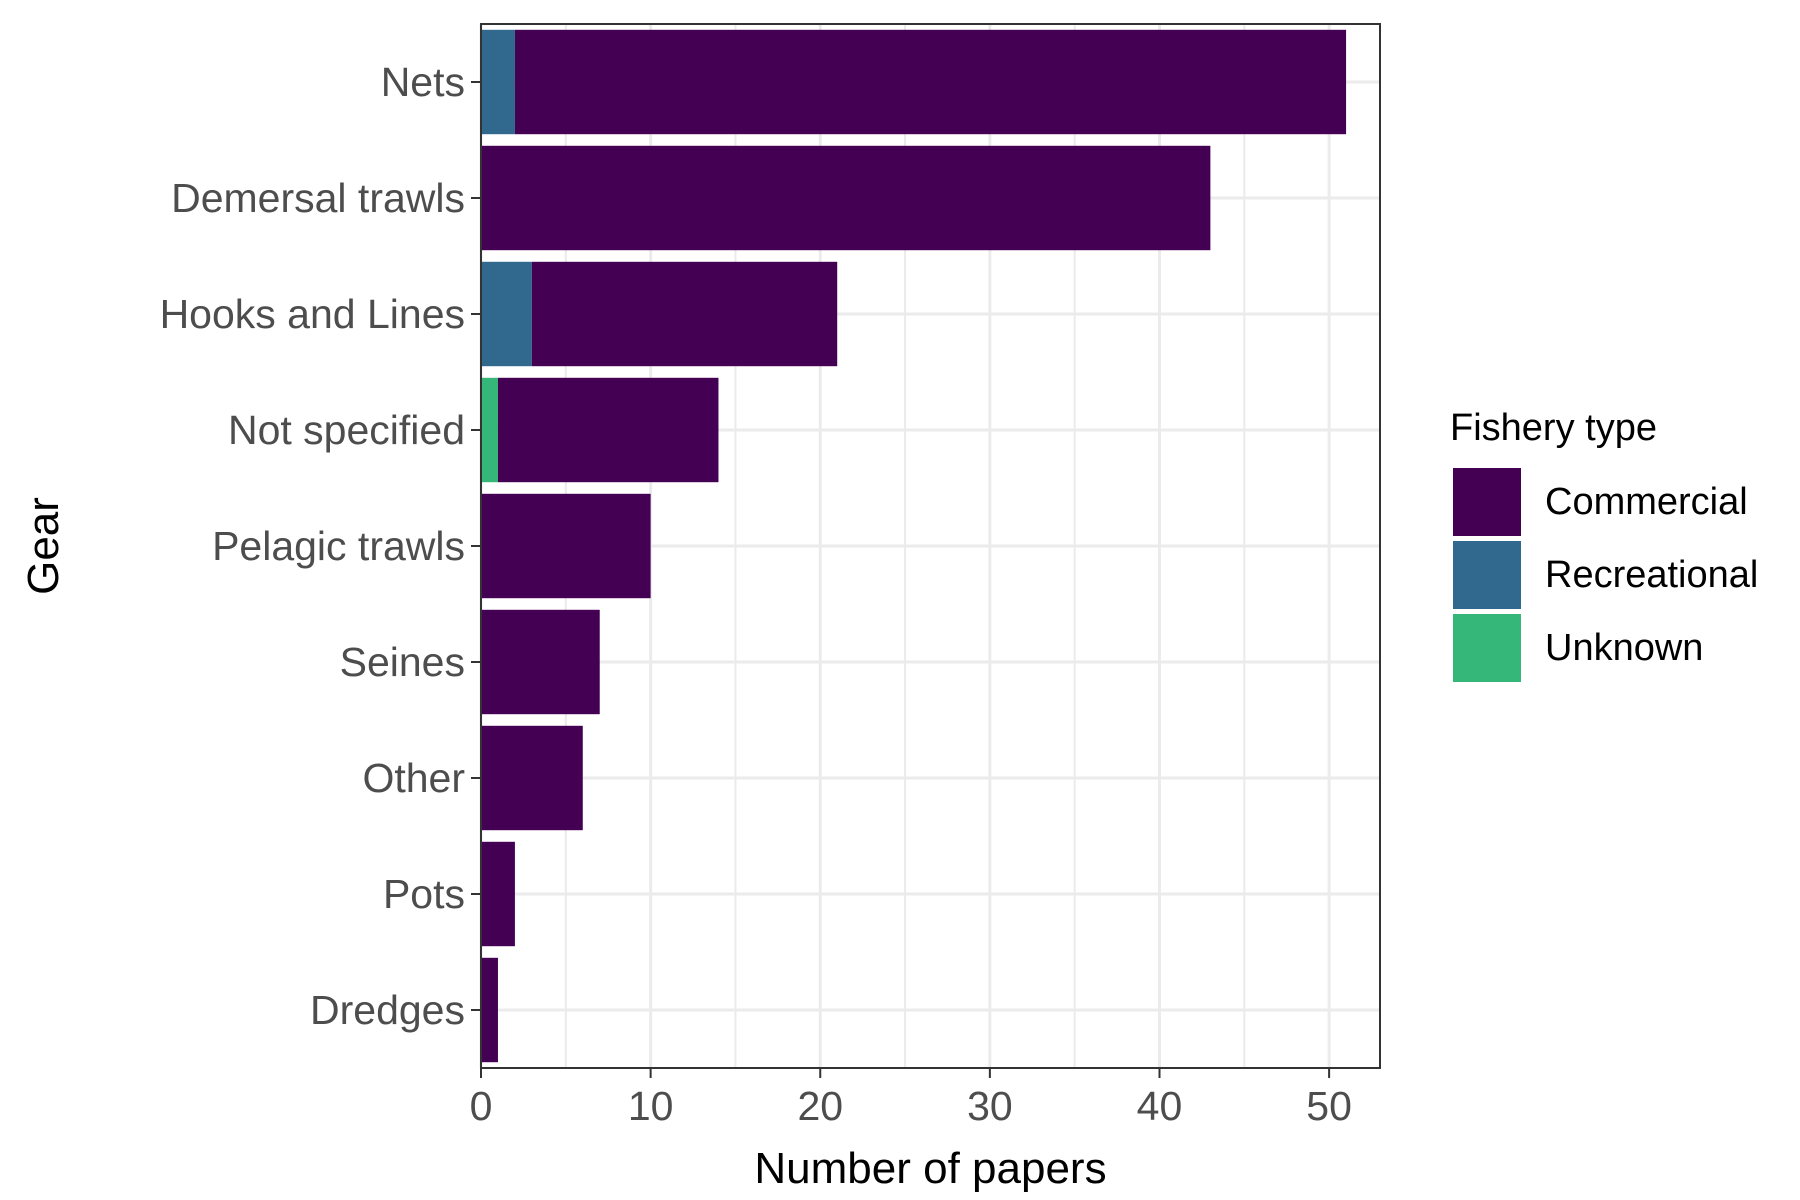  Describe the element at coordinates (651, 1106) in the screenshot. I see `x-tick-label: 10` at that location.